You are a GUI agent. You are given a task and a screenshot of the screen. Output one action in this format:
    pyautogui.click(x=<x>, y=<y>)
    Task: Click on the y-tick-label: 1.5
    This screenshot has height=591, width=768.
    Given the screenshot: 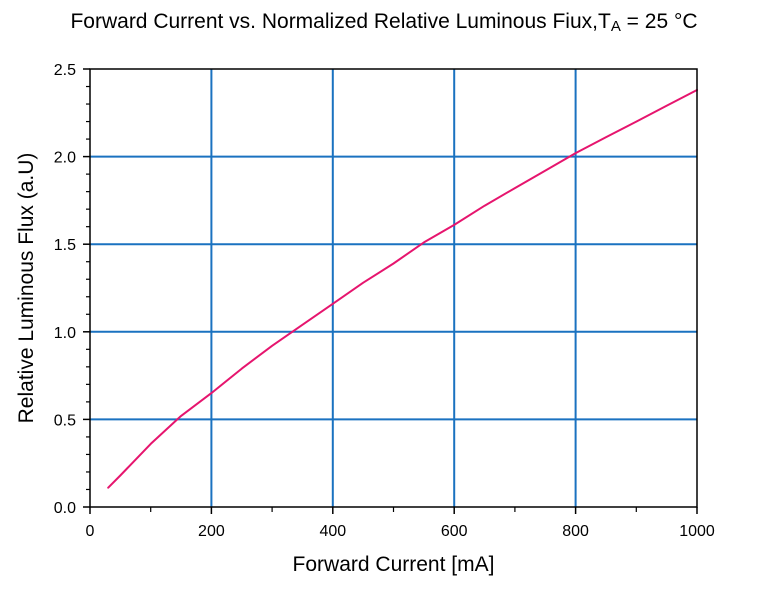 What is the action you would take?
    pyautogui.click(x=65, y=245)
    